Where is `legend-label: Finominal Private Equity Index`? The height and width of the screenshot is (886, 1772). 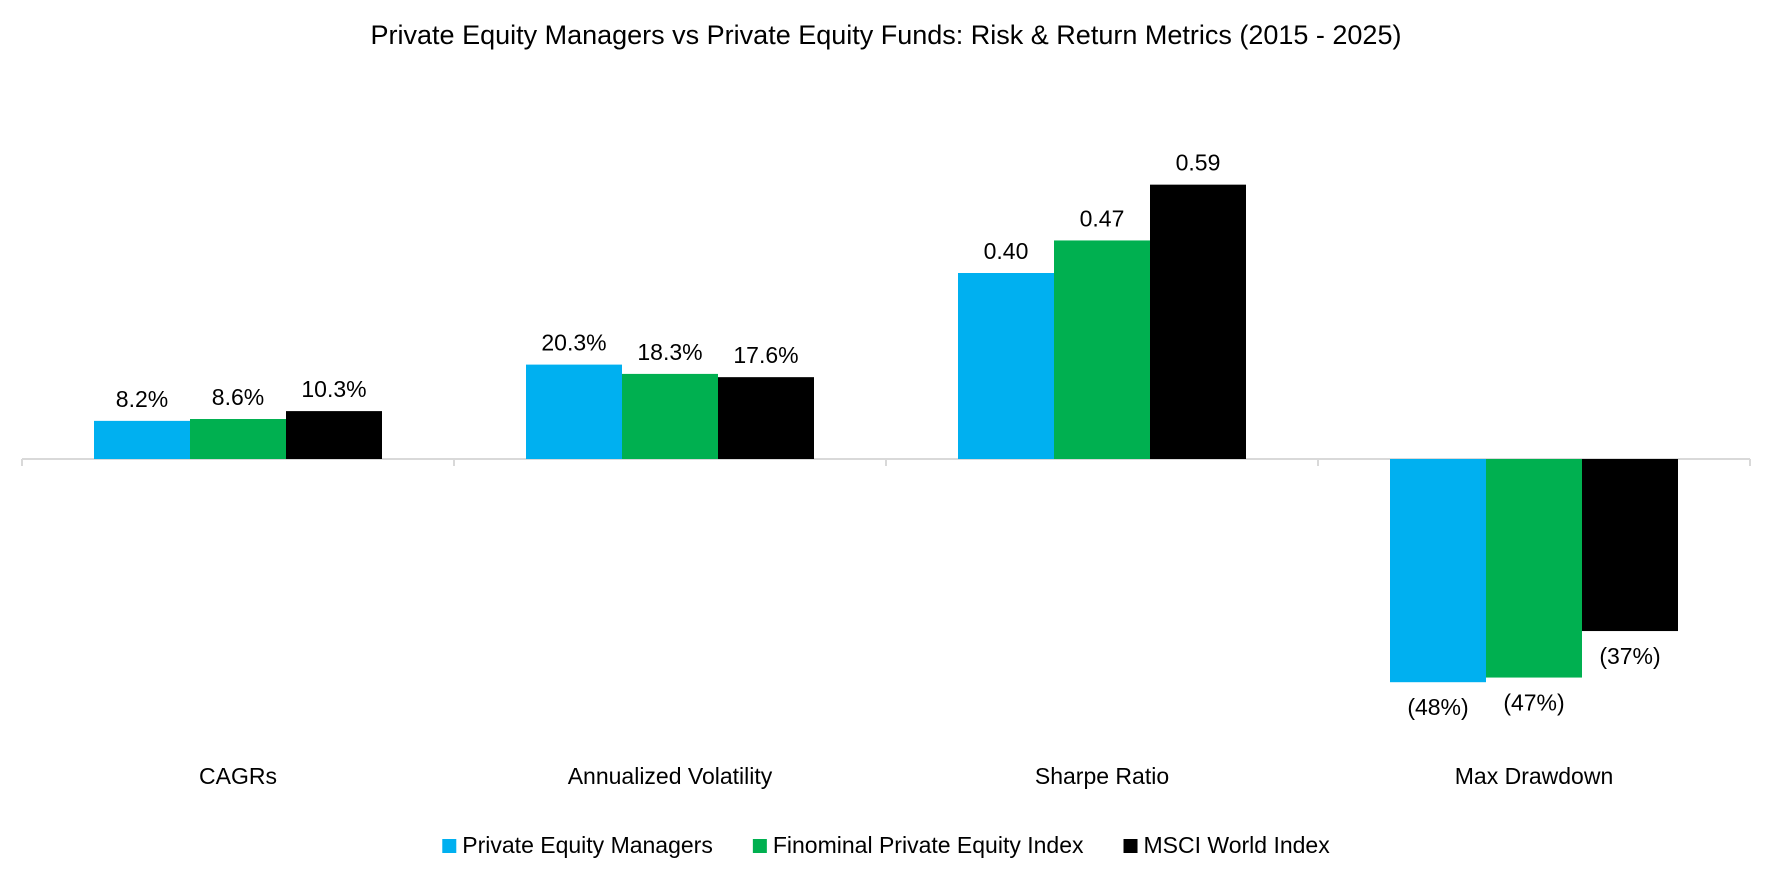 legend-label: Finominal Private Equity Index is located at coordinates (928, 845).